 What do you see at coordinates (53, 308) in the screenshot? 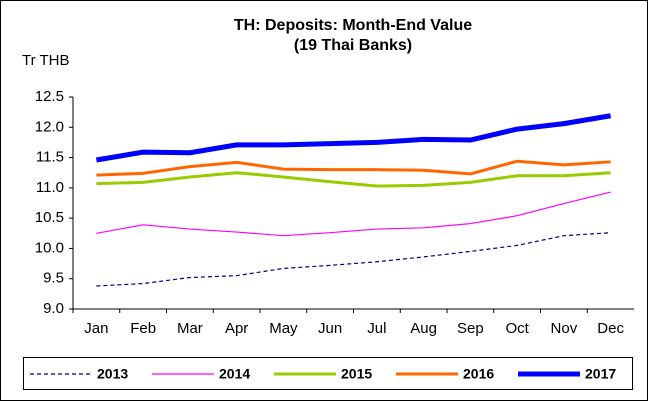
I see `y-tick-label: 9.0` at bounding box center [53, 308].